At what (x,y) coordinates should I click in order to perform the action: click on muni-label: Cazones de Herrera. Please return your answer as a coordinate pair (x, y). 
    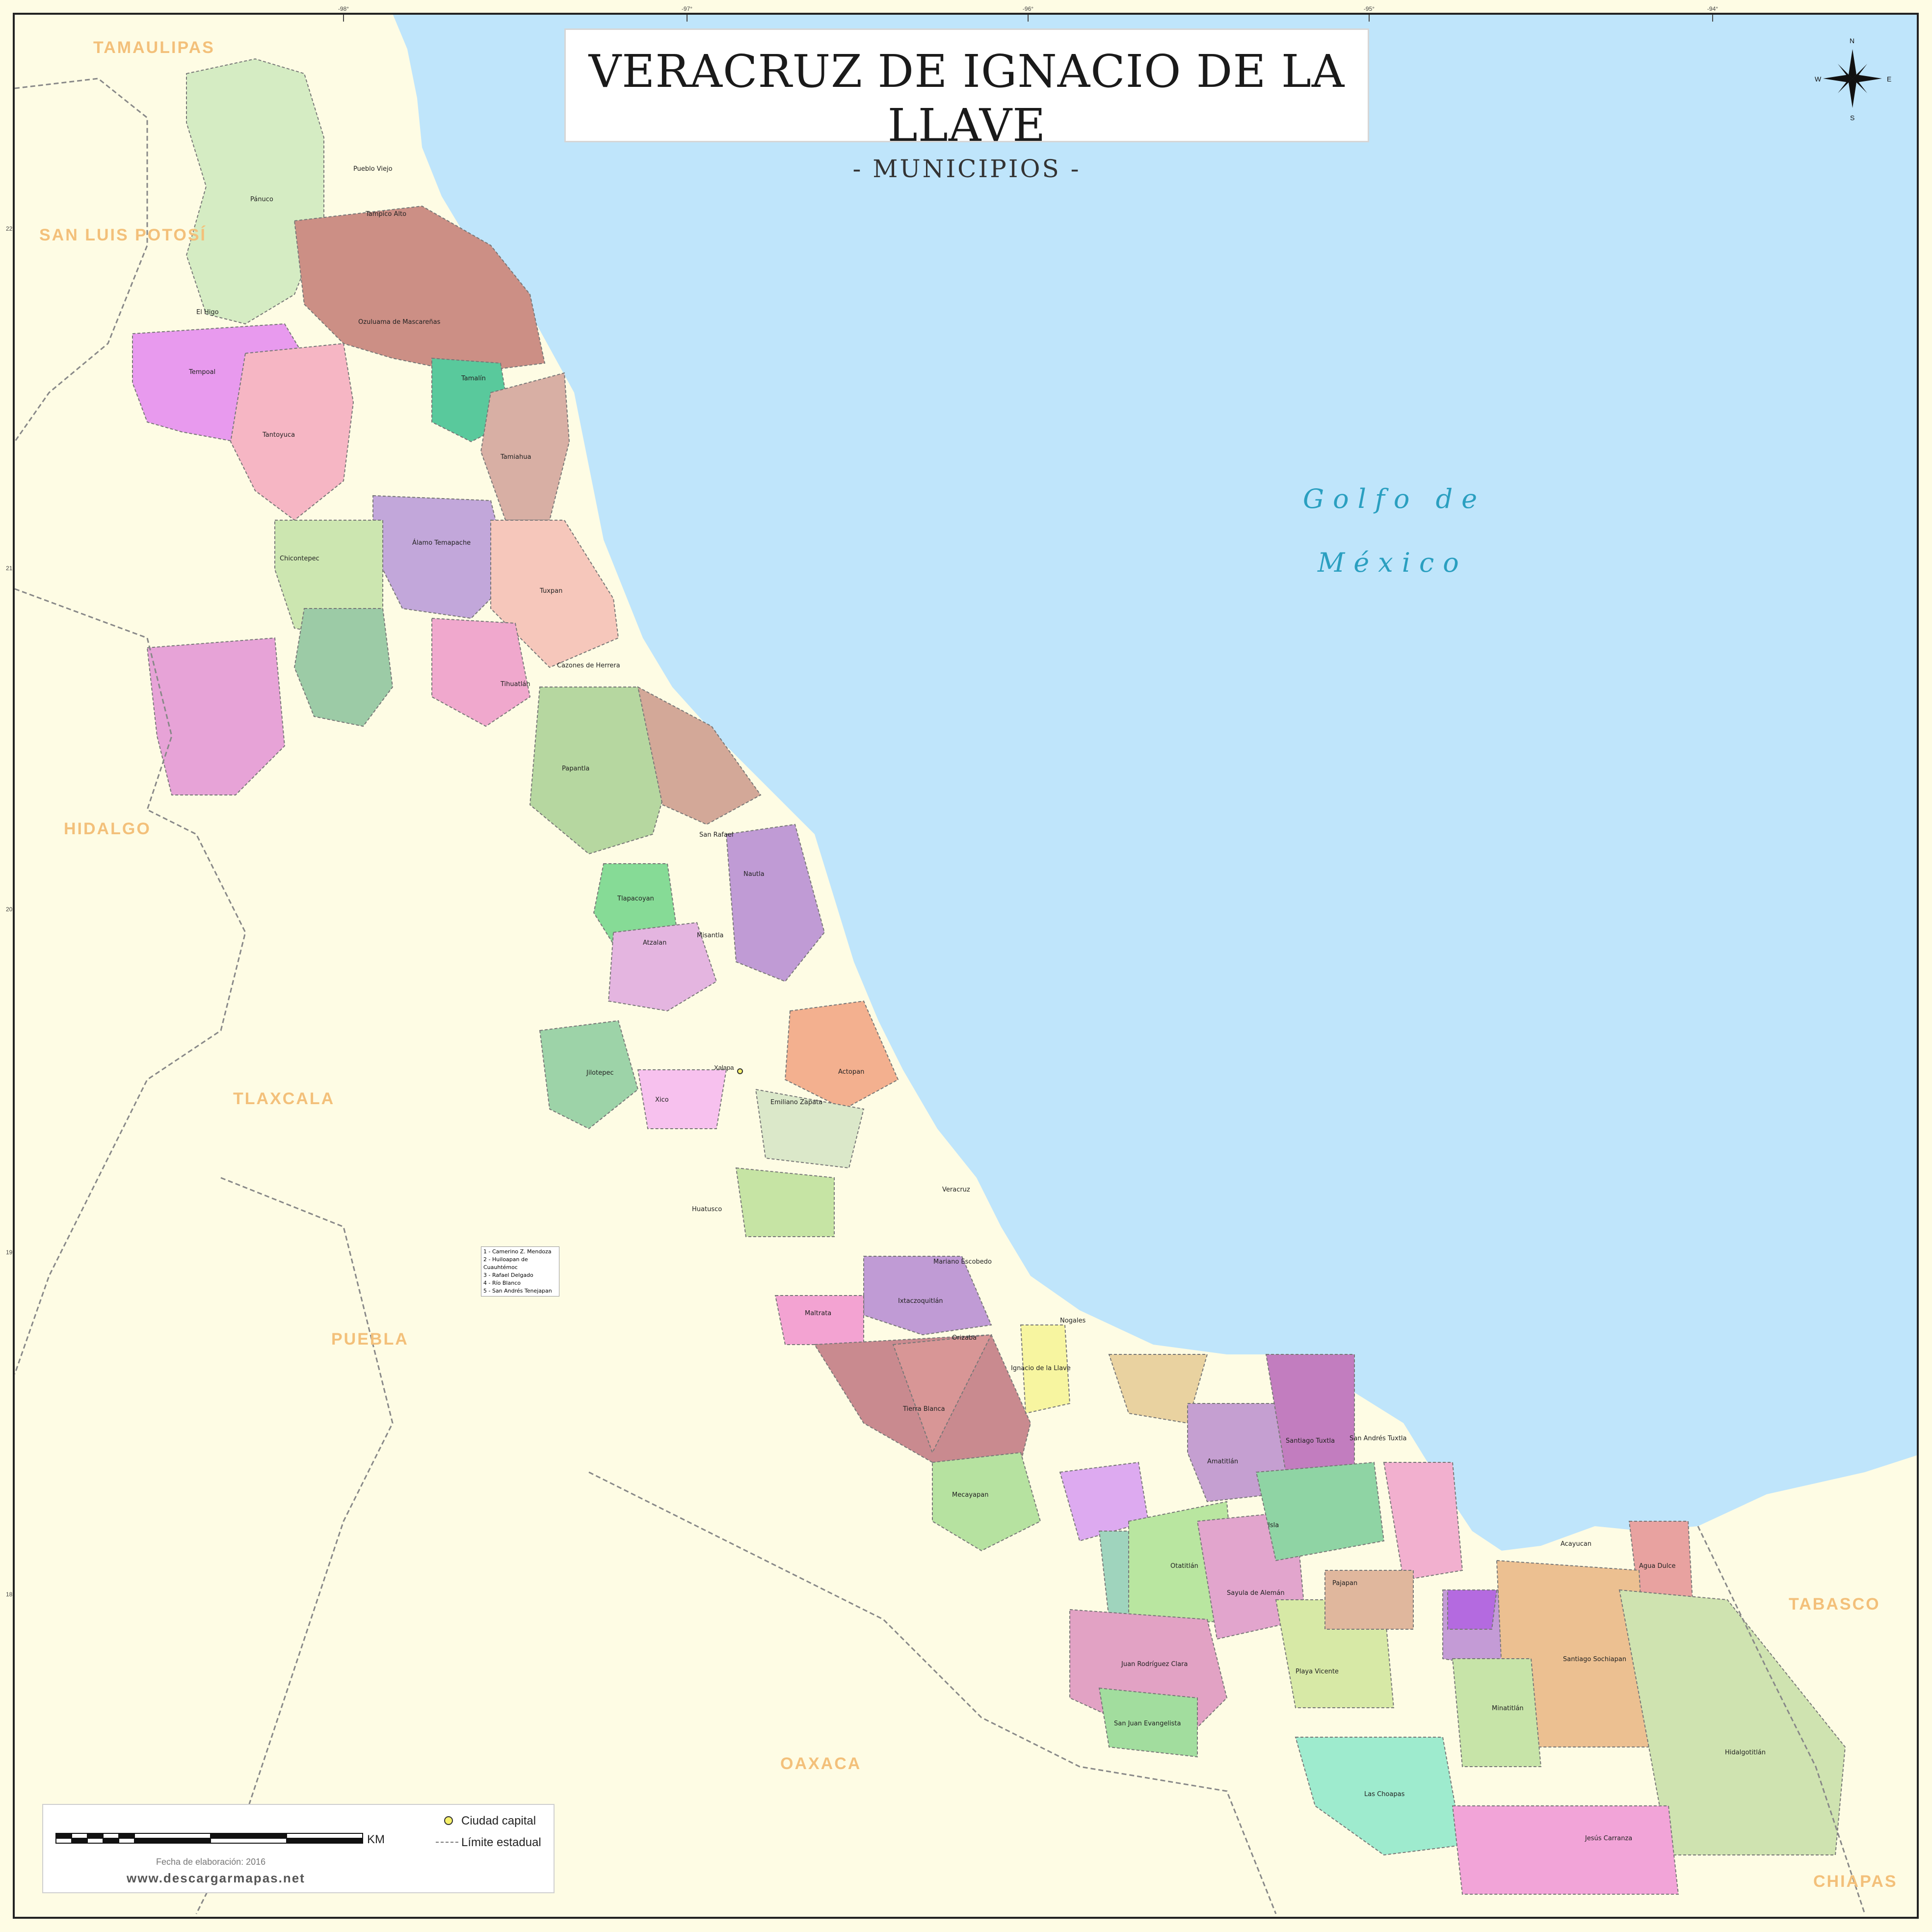
    Looking at the image, I should click on (588, 665).